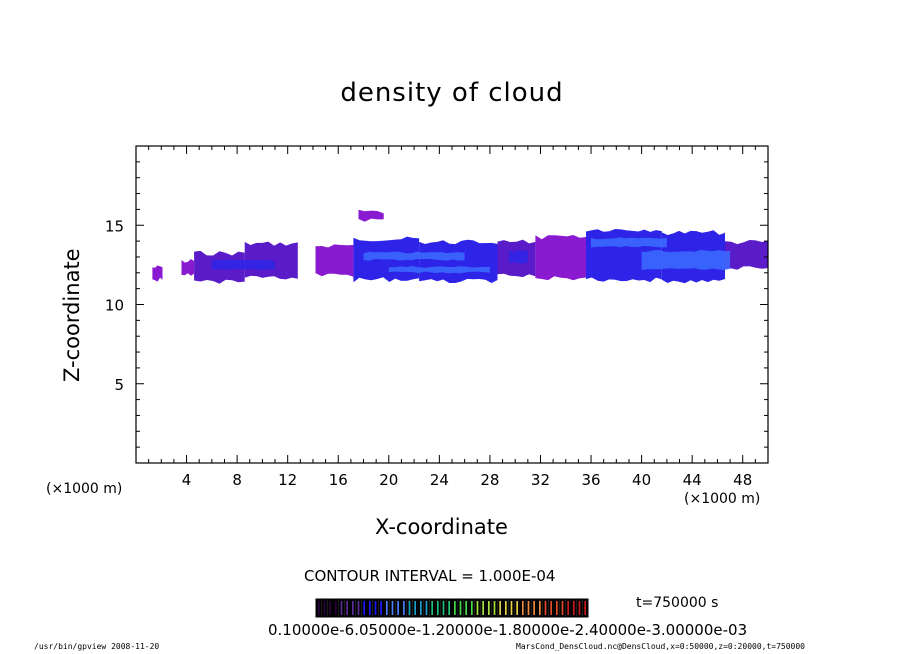  What do you see at coordinates (338, 480) in the screenshot?
I see `x-tick-label: 16` at bounding box center [338, 480].